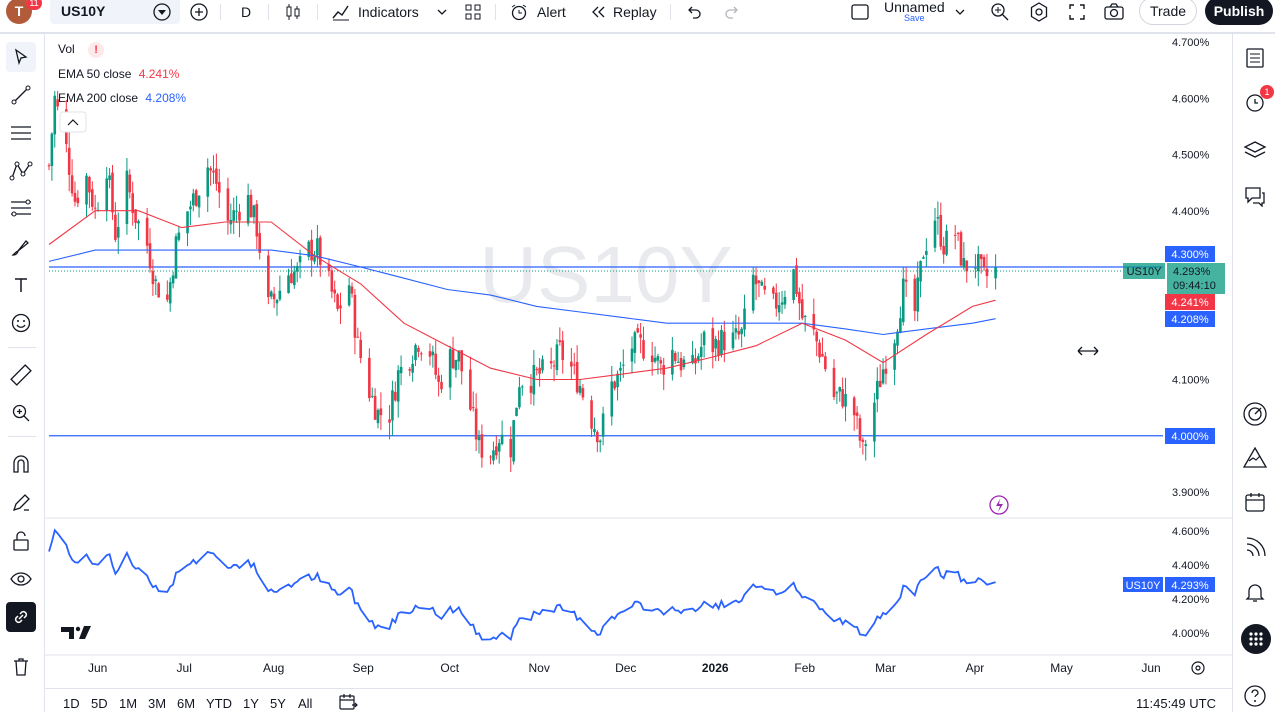  Describe the element at coordinates (21, 667) in the screenshot. I see `trash-icon` at that location.